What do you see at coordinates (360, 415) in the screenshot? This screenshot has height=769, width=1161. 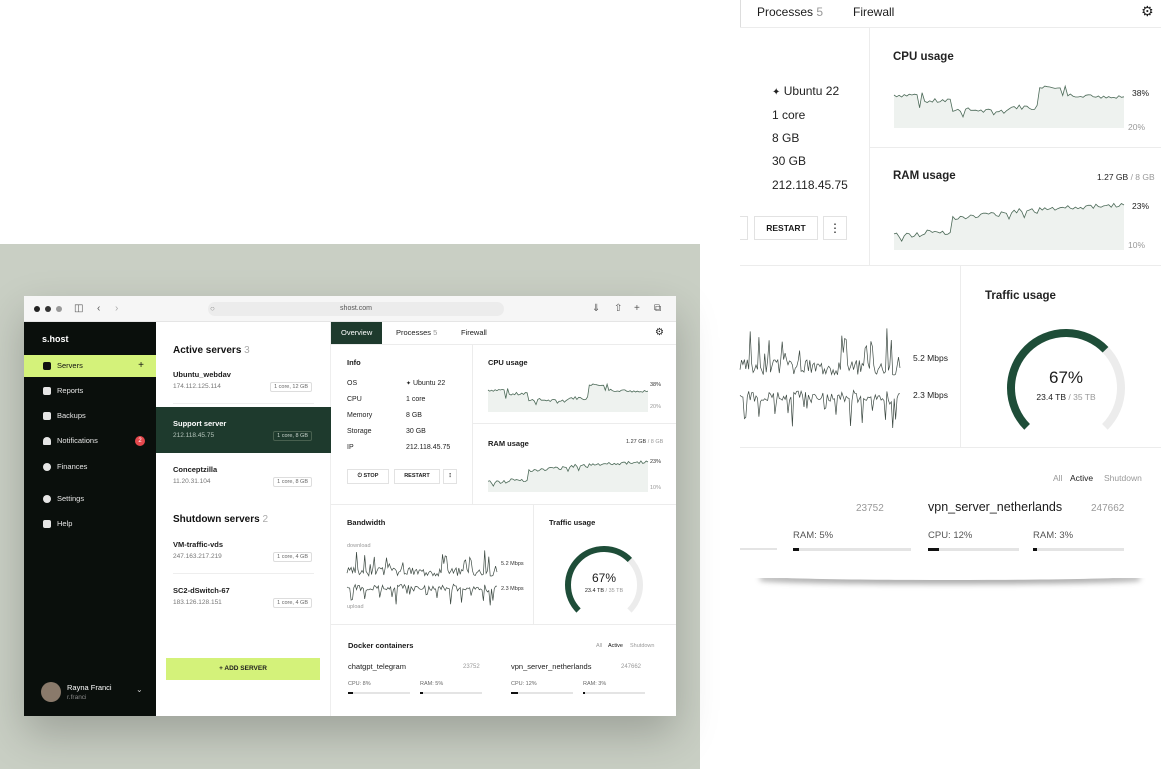 I see `info-key: Memory` at bounding box center [360, 415].